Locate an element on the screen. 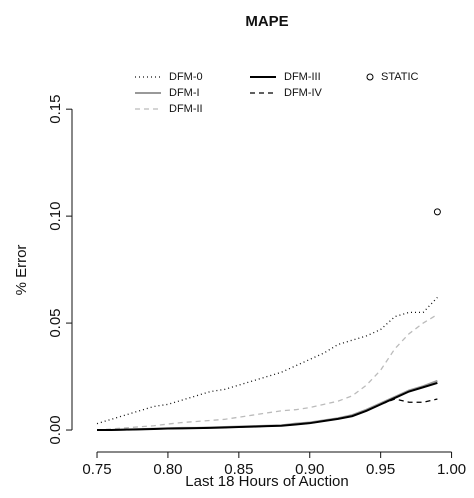  legend-label: DFM-III is located at coordinates (302, 77).